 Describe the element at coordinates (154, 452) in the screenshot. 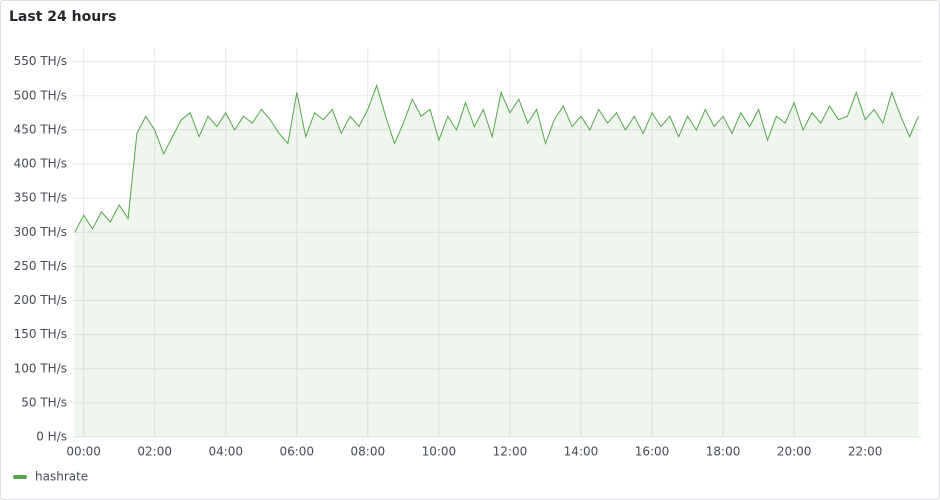

I see `x-tick-label: 02:00` at that location.